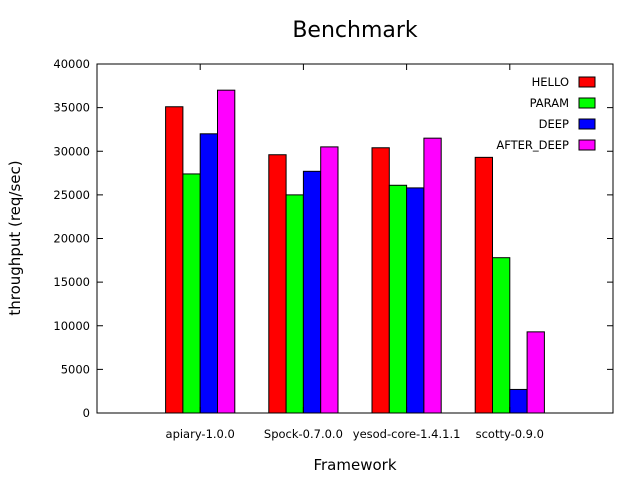 This screenshot has width=640, height=480. What do you see at coordinates (200, 434) in the screenshot?
I see `x-tick-label: apiary-1.0.0` at bounding box center [200, 434].